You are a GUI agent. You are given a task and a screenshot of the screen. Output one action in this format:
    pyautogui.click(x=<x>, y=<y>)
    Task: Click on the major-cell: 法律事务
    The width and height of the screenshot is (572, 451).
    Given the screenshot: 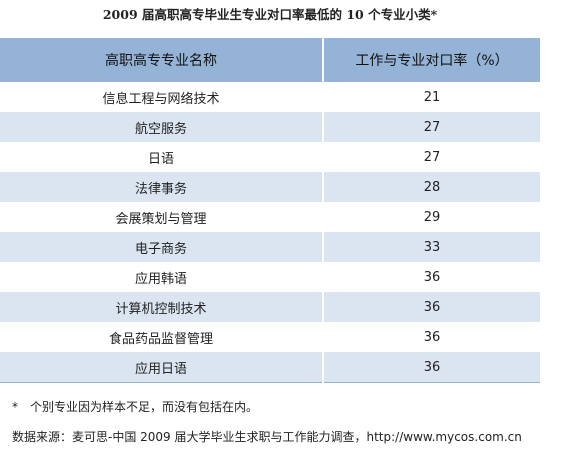 What is the action you would take?
    pyautogui.click(x=162, y=187)
    